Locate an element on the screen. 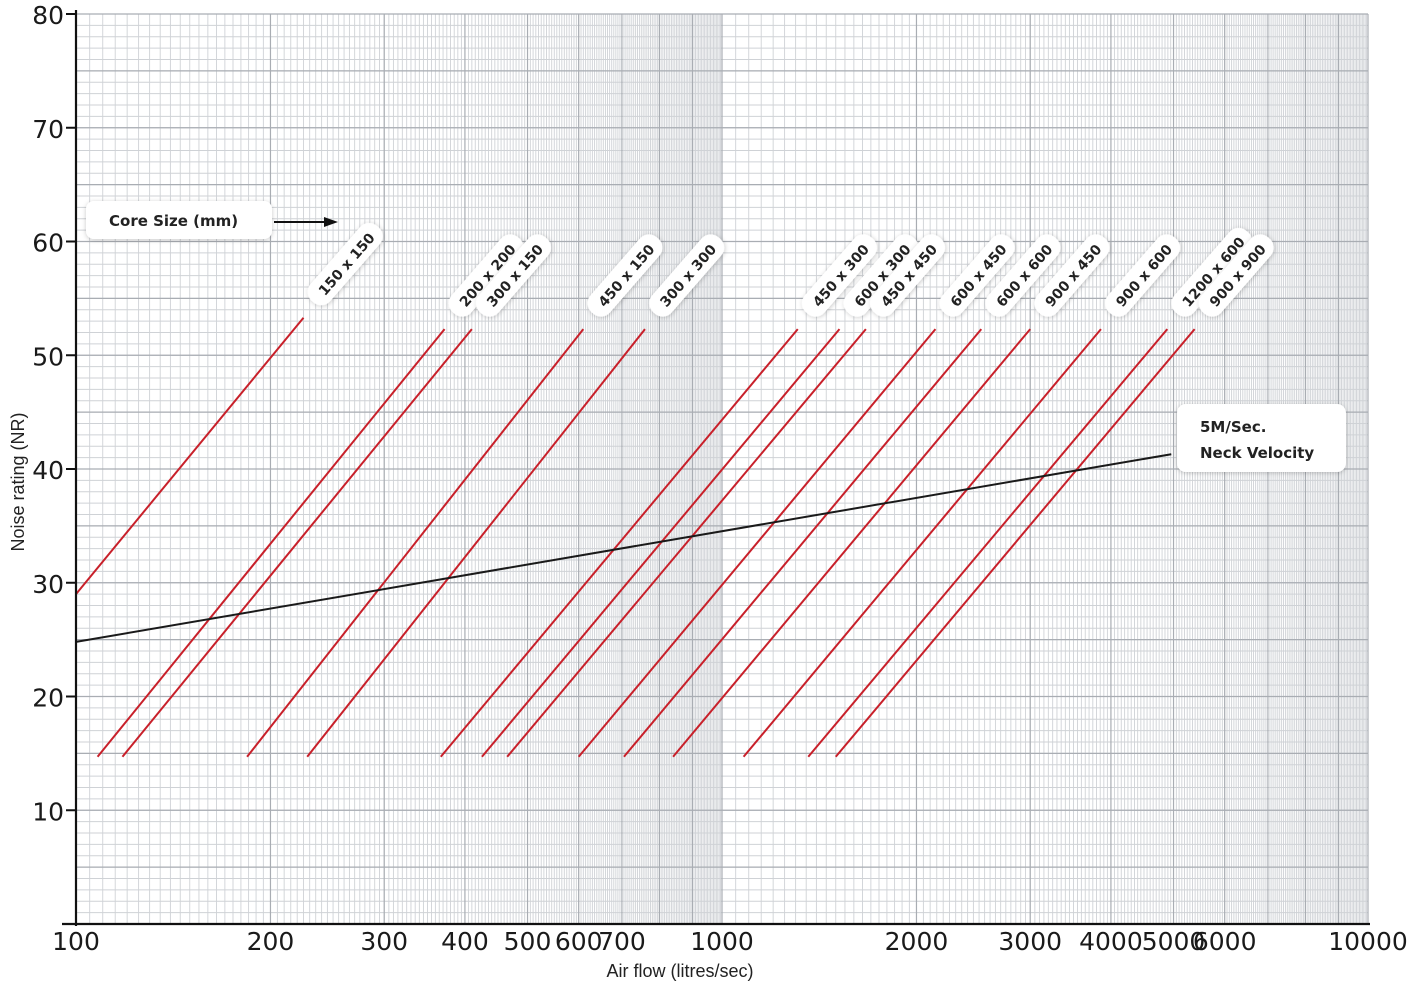 The width and height of the screenshot is (1411, 987). neck-velocity-box is located at coordinates (1261, 438).